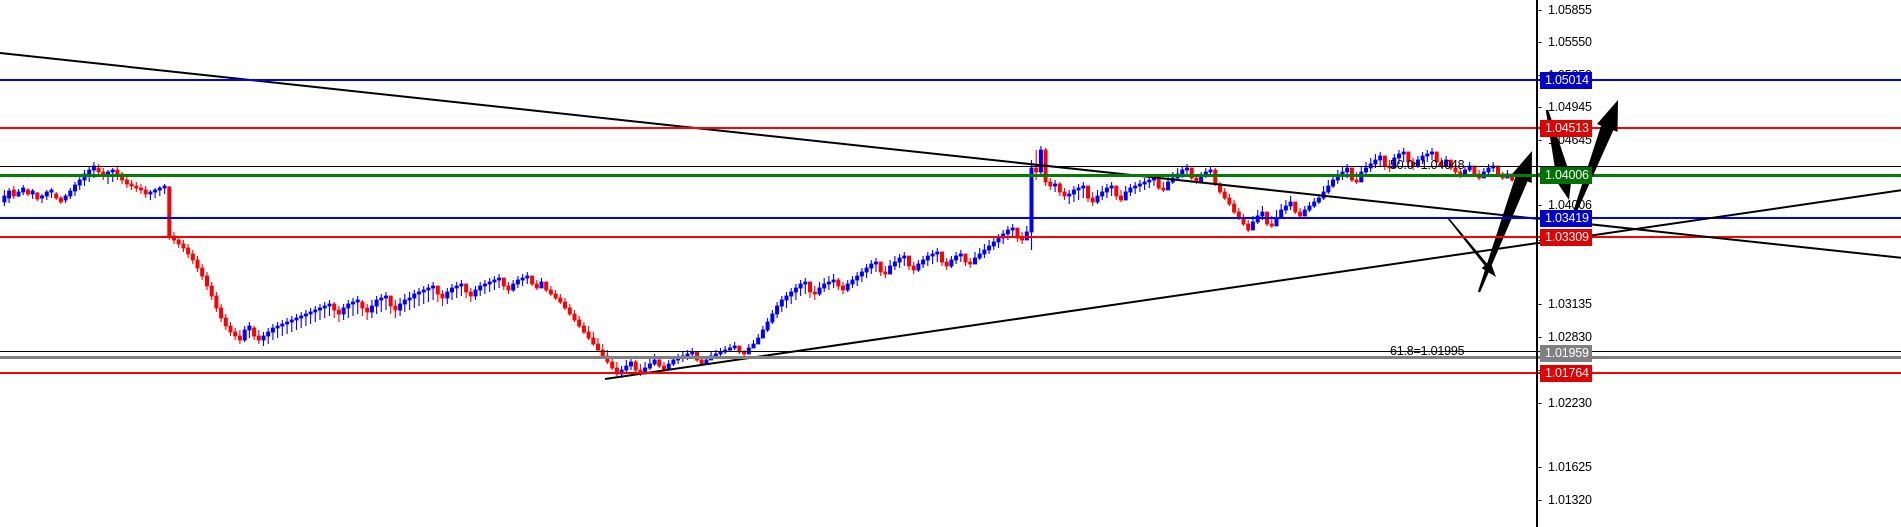 The image size is (1901, 527). What do you see at coordinates (768, 175) in the screenshot?
I see `level-line-support-green` at bounding box center [768, 175].